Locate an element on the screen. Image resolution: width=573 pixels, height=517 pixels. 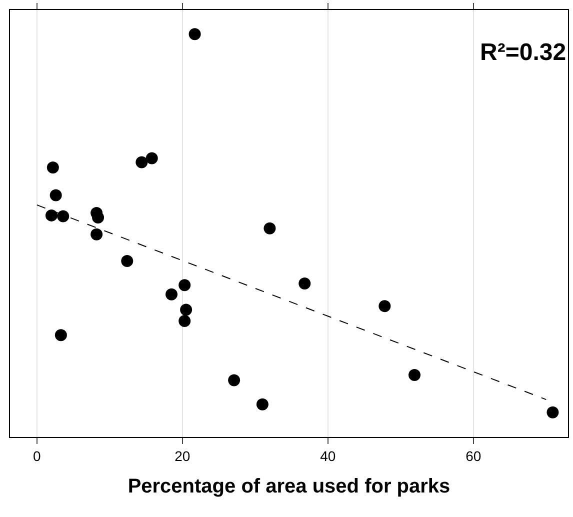
x-tick-label: 40 is located at coordinates (328, 456).